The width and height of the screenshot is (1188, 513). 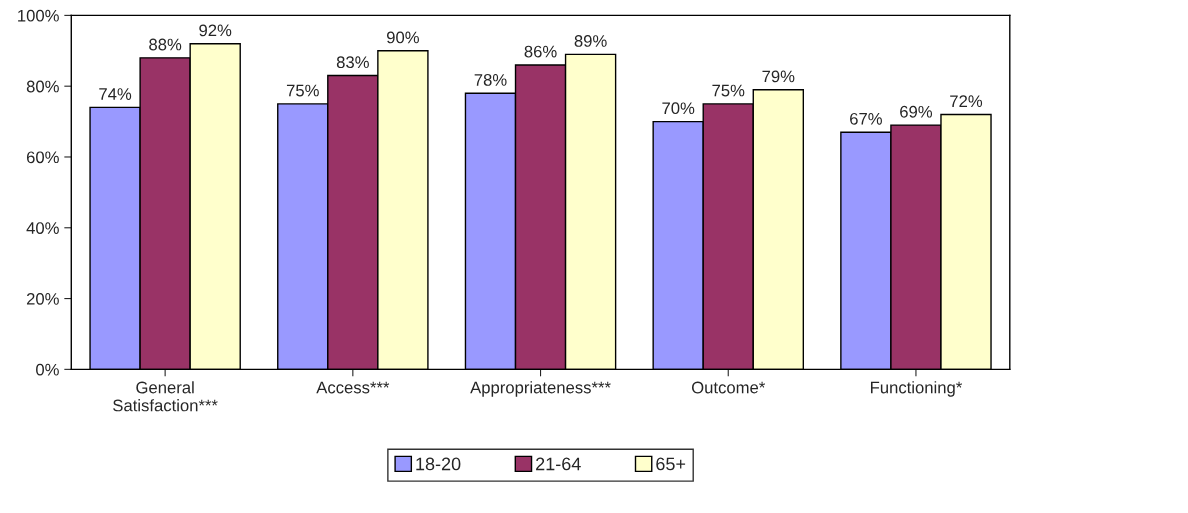 What do you see at coordinates (916, 389) in the screenshot?
I see `x-tick-label: Functioning*` at bounding box center [916, 389].